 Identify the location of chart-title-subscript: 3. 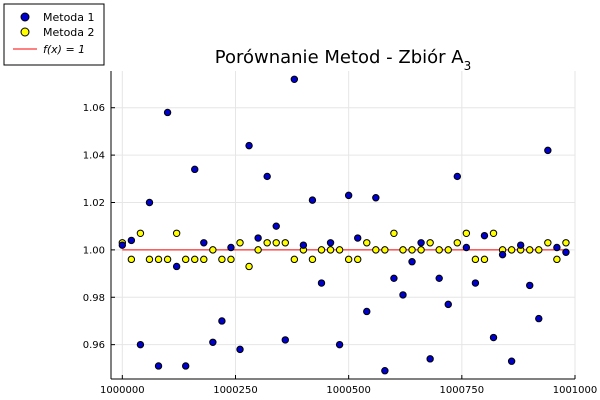
(468, 66).